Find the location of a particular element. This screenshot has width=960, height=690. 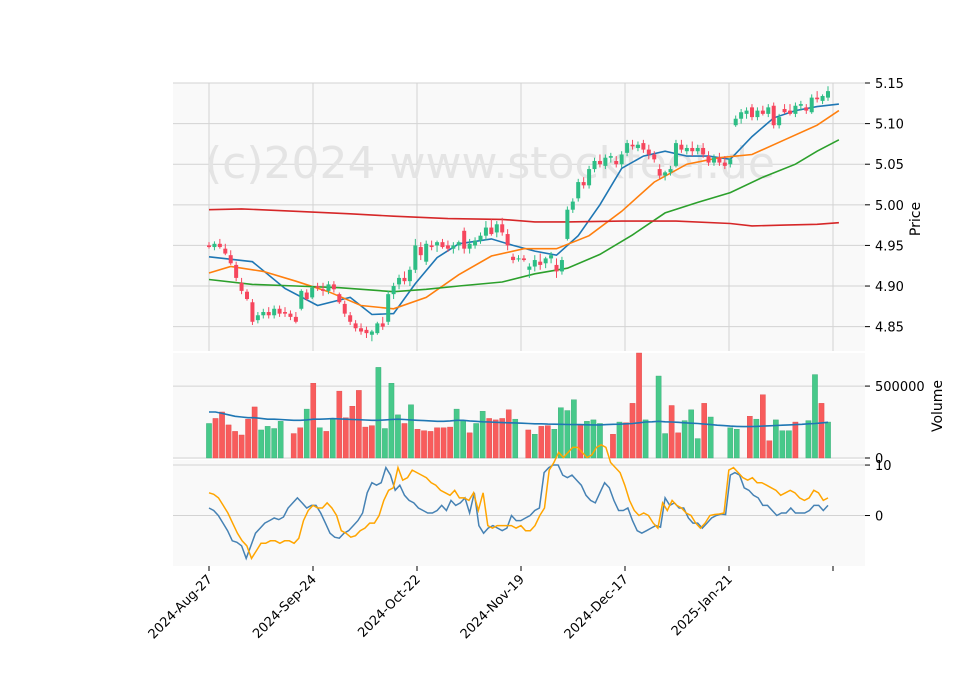

price-tick-label: 5.15 is located at coordinates (889, 84).